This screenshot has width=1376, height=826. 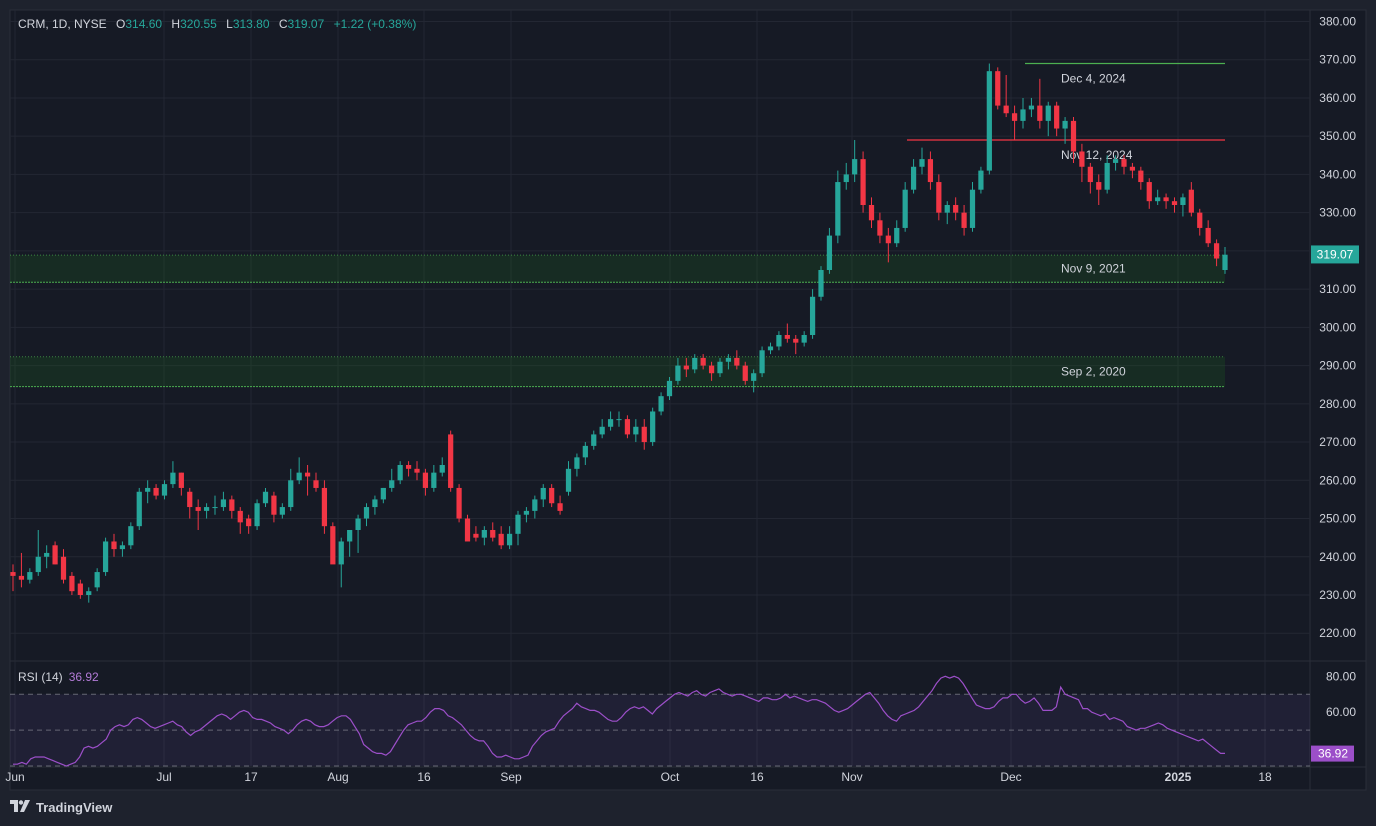 What do you see at coordinates (1337, 404) in the screenshot?
I see `y-tick-label: 280.00` at bounding box center [1337, 404].